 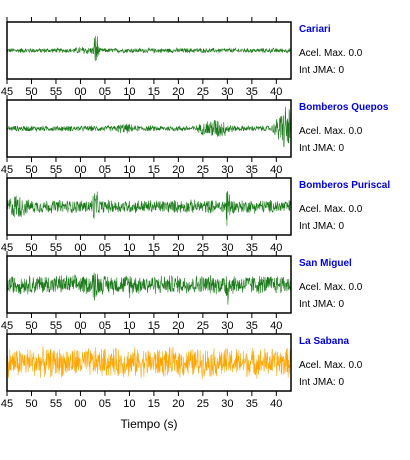 What do you see at coordinates (325, 263) in the screenshot?
I see `station-name: San Miguel` at bounding box center [325, 263].